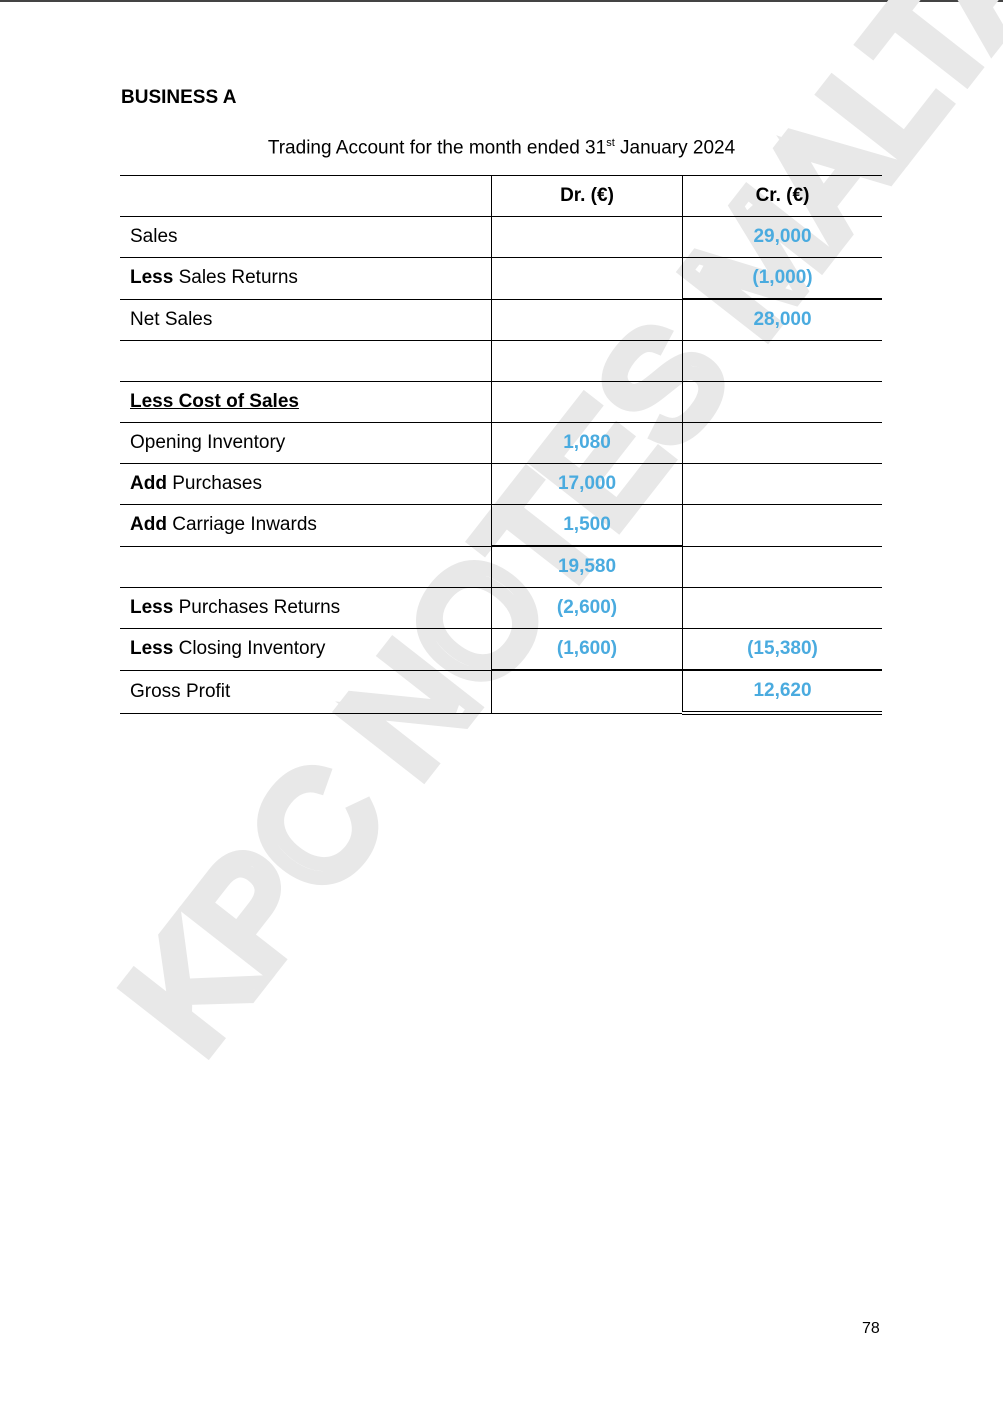  Describe the element at coordinates (306, 484) in the screenshot. I see `row-label: Add Purchases` at that location.